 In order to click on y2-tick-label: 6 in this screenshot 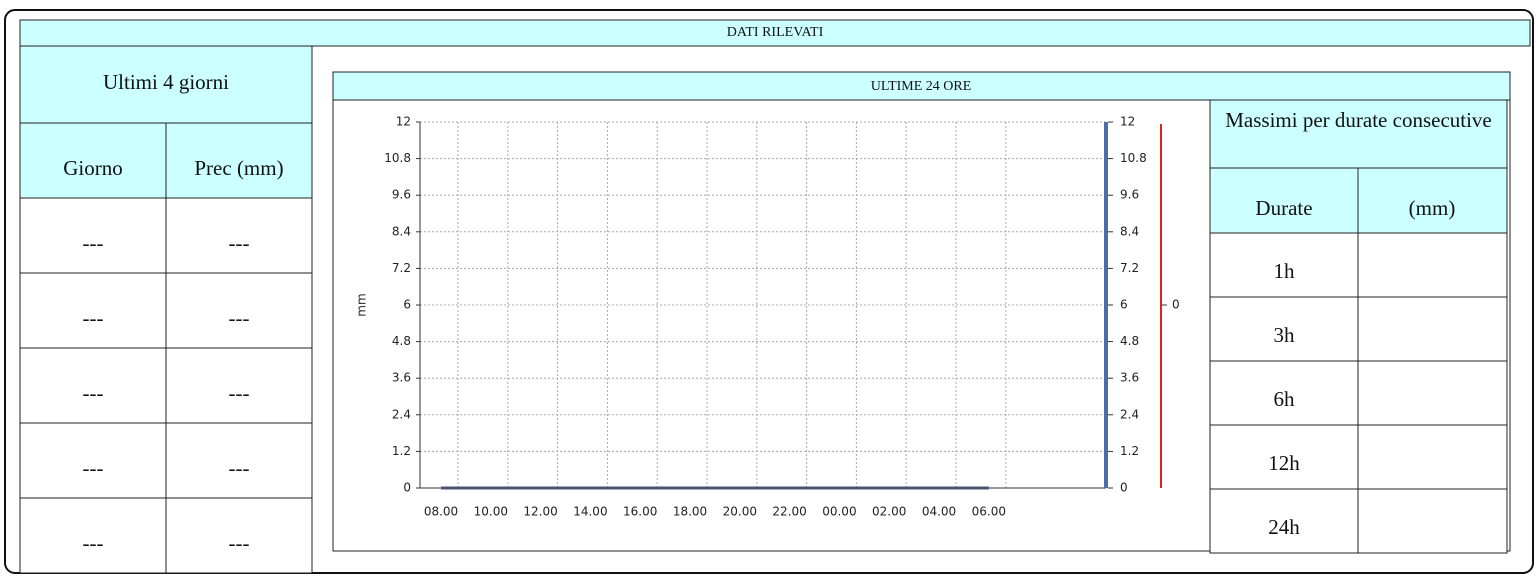, I will do `click(1124, 305)`.